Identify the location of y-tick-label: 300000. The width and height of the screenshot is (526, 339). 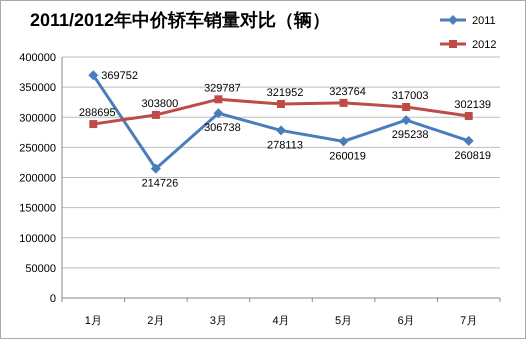
(37, 118).